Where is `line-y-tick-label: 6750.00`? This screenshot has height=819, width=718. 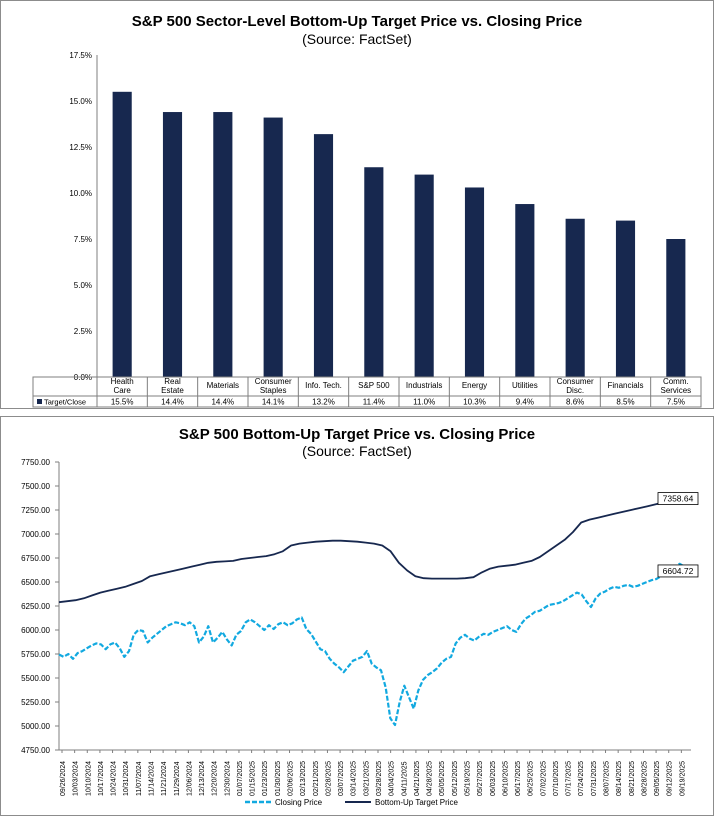 line-y-tick-label: 6750.00 is located at coordinates (35, 558).